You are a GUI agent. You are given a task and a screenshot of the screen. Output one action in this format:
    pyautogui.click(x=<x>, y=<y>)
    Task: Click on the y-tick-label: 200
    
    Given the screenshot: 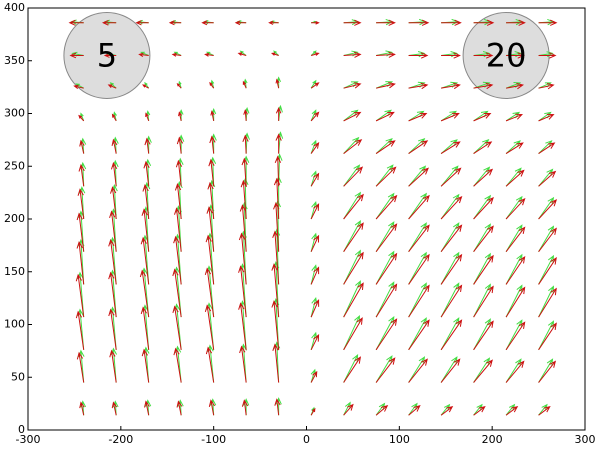 What is the action you would take?
    pyautogui.click(x=14, y=218)
    